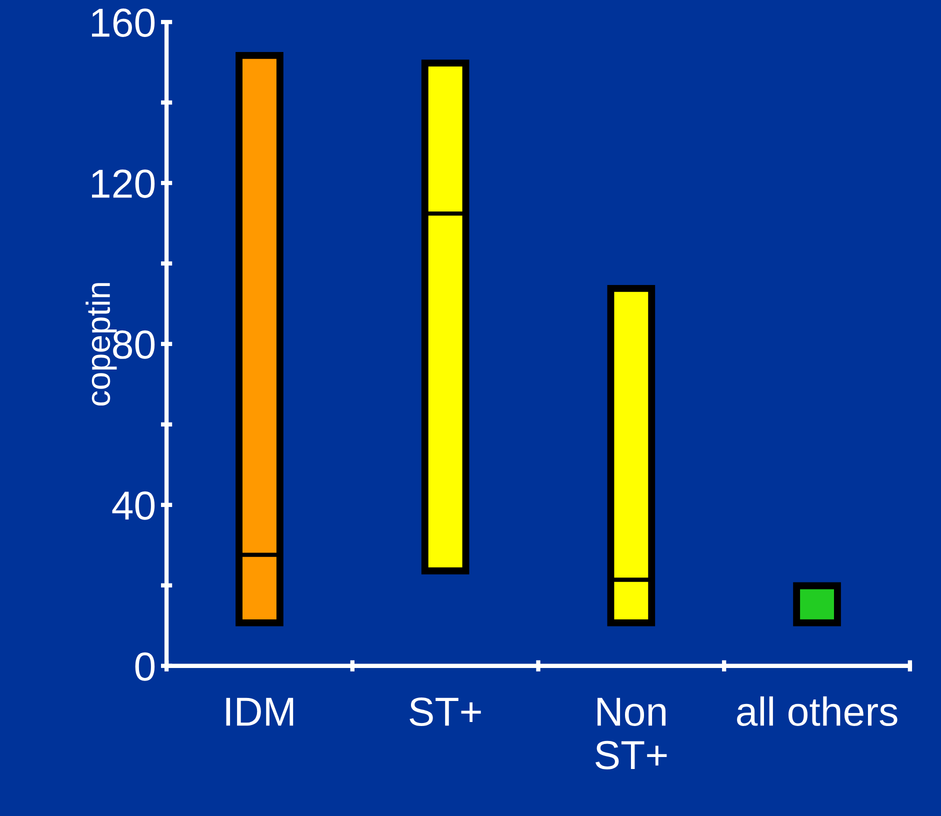 The height and width of the screenshot is (816, 941). I want to click on y-tick-label: 160, so click(123, 23).